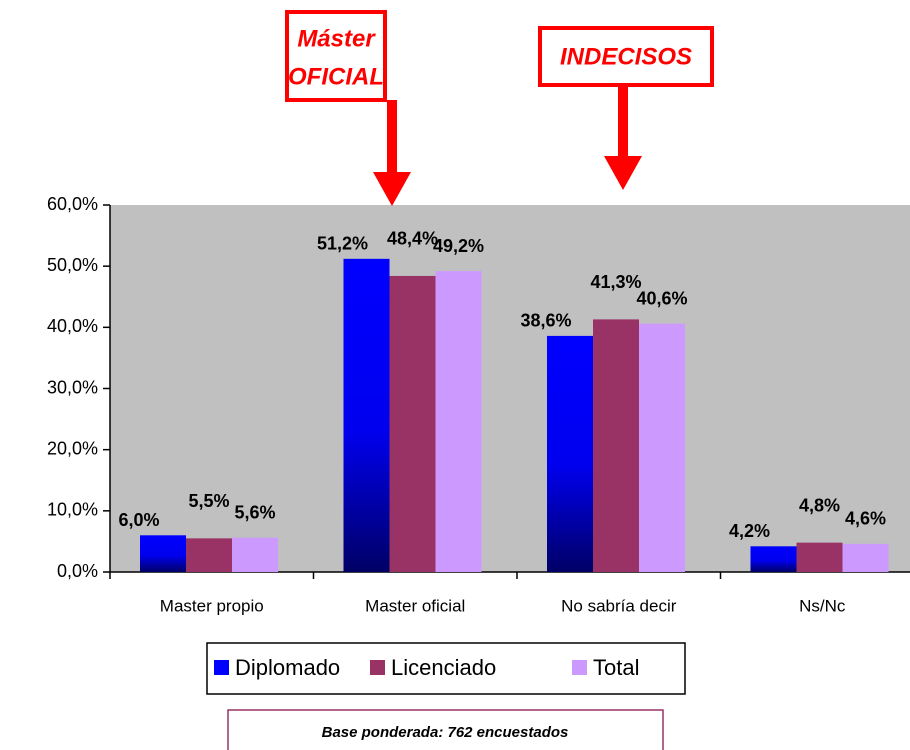  I want to click on x-tick-label: Ns/Nc, so click(822, 605).